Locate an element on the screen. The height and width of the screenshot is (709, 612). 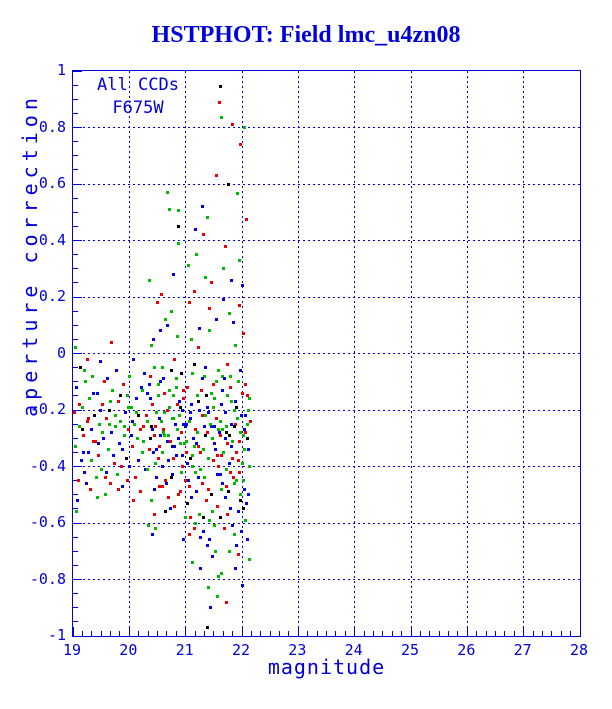
y-tick-label: -1 is located at coordinates (56, 635).